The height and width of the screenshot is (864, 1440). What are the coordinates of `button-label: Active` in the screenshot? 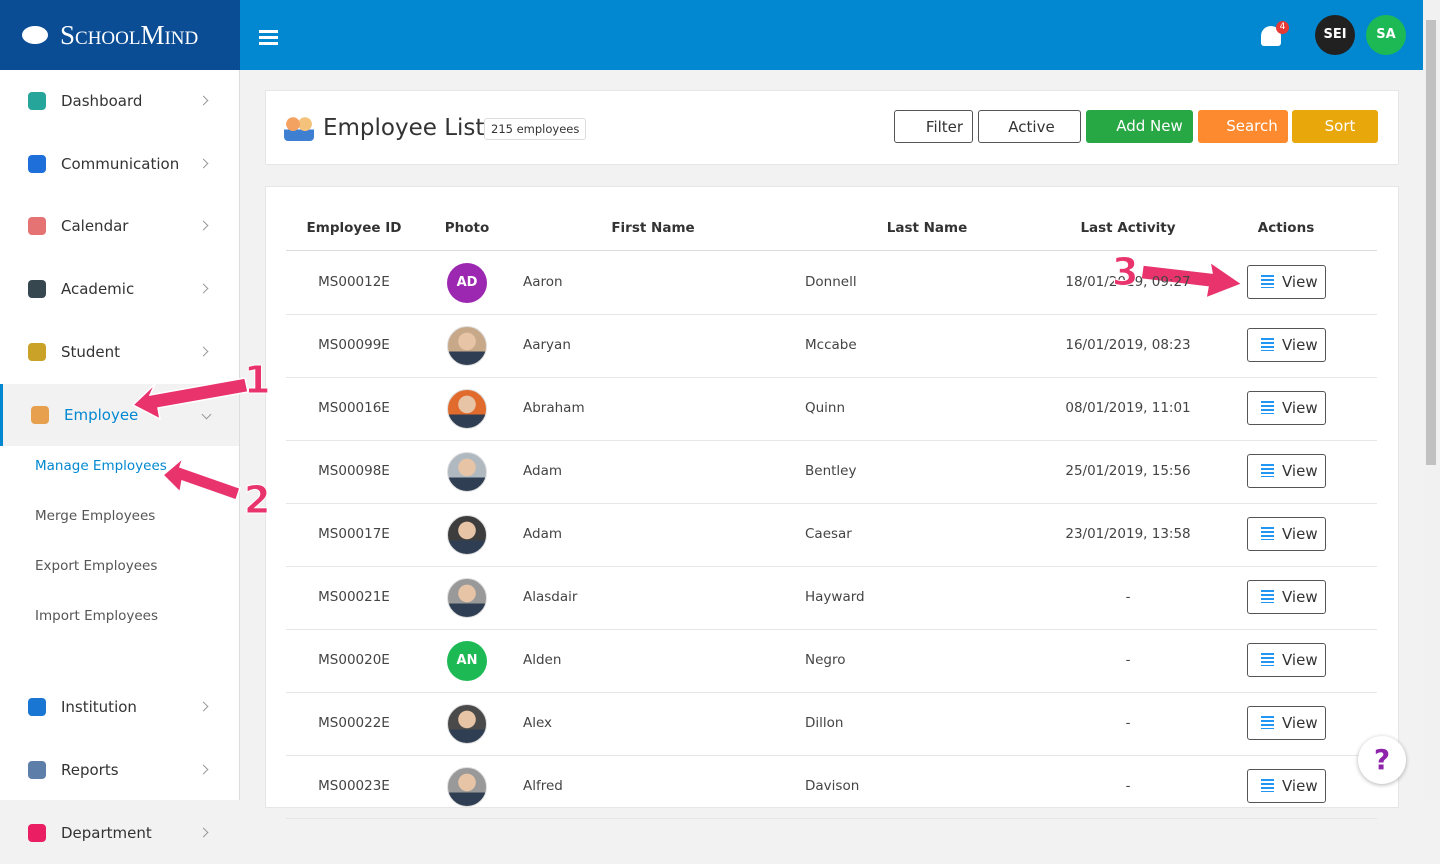 It's located at (1031, 127).